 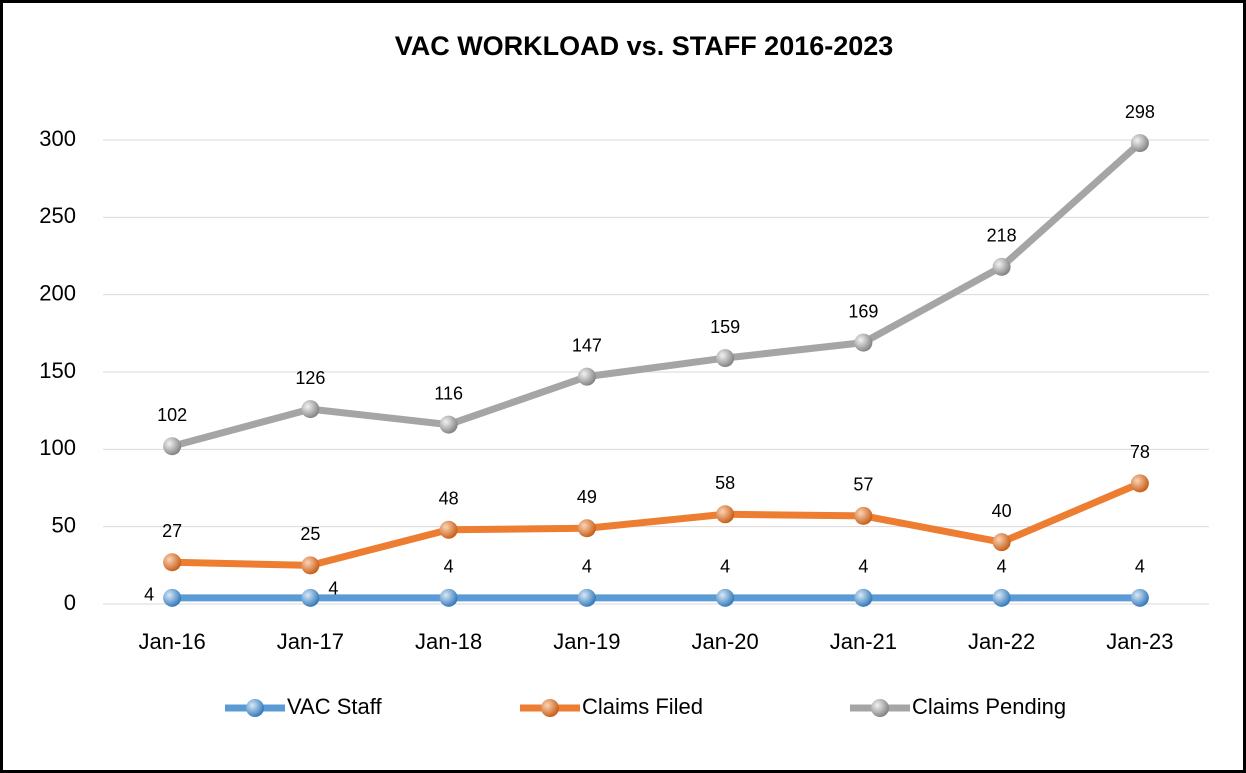 What do you see at coordinates (310, 378) in the screenshot?
I see `data-label: 126` at bounding box center [310, 378].